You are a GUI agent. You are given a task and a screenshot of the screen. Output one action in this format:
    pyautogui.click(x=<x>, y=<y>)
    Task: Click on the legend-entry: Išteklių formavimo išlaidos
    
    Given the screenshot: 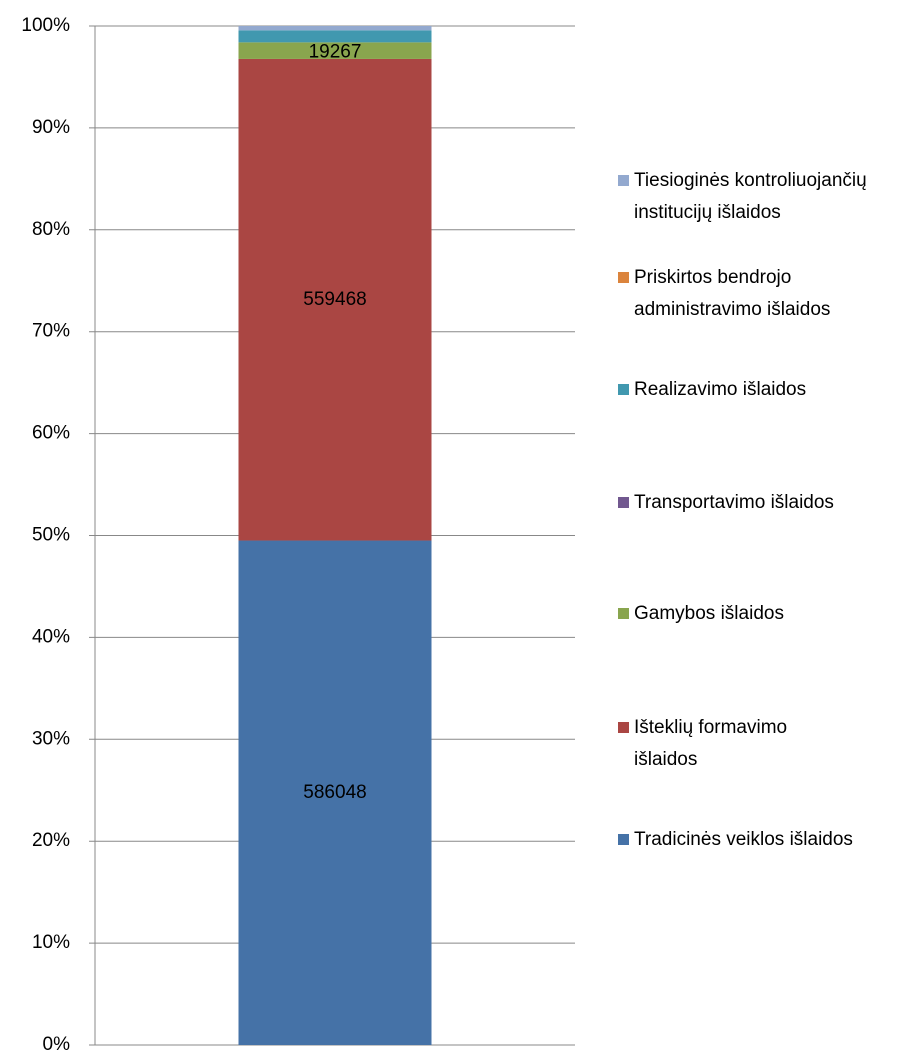 What is the action you would take?
    pyautogui.click(x=763, y=744)
    